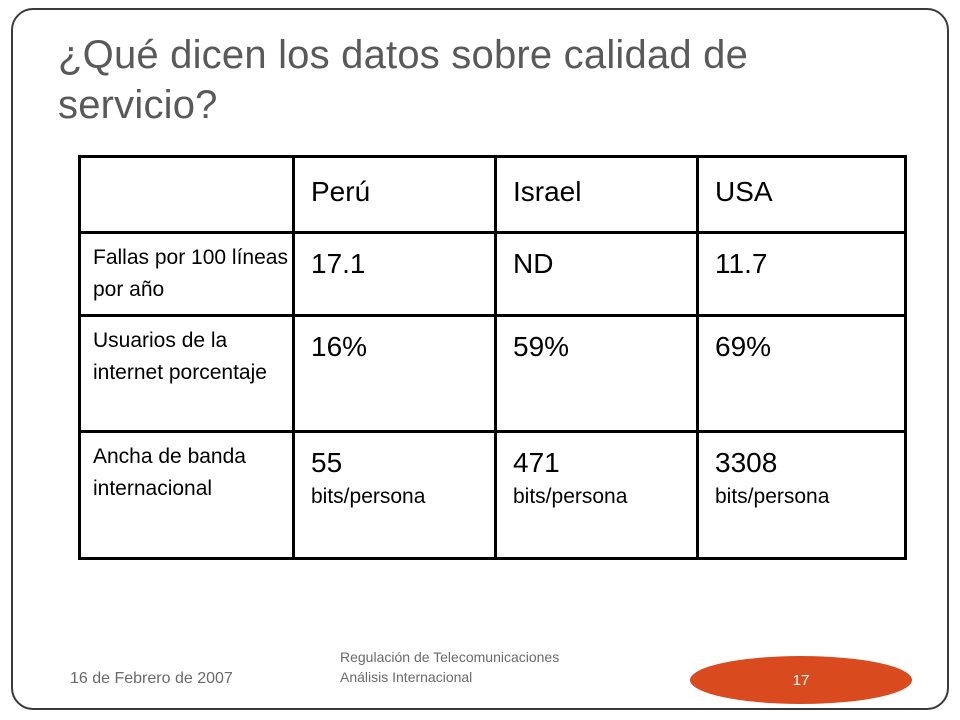 This screenshot has height=720, width=960. I want to click on header-cell-usa: USA, so click(801, 194).